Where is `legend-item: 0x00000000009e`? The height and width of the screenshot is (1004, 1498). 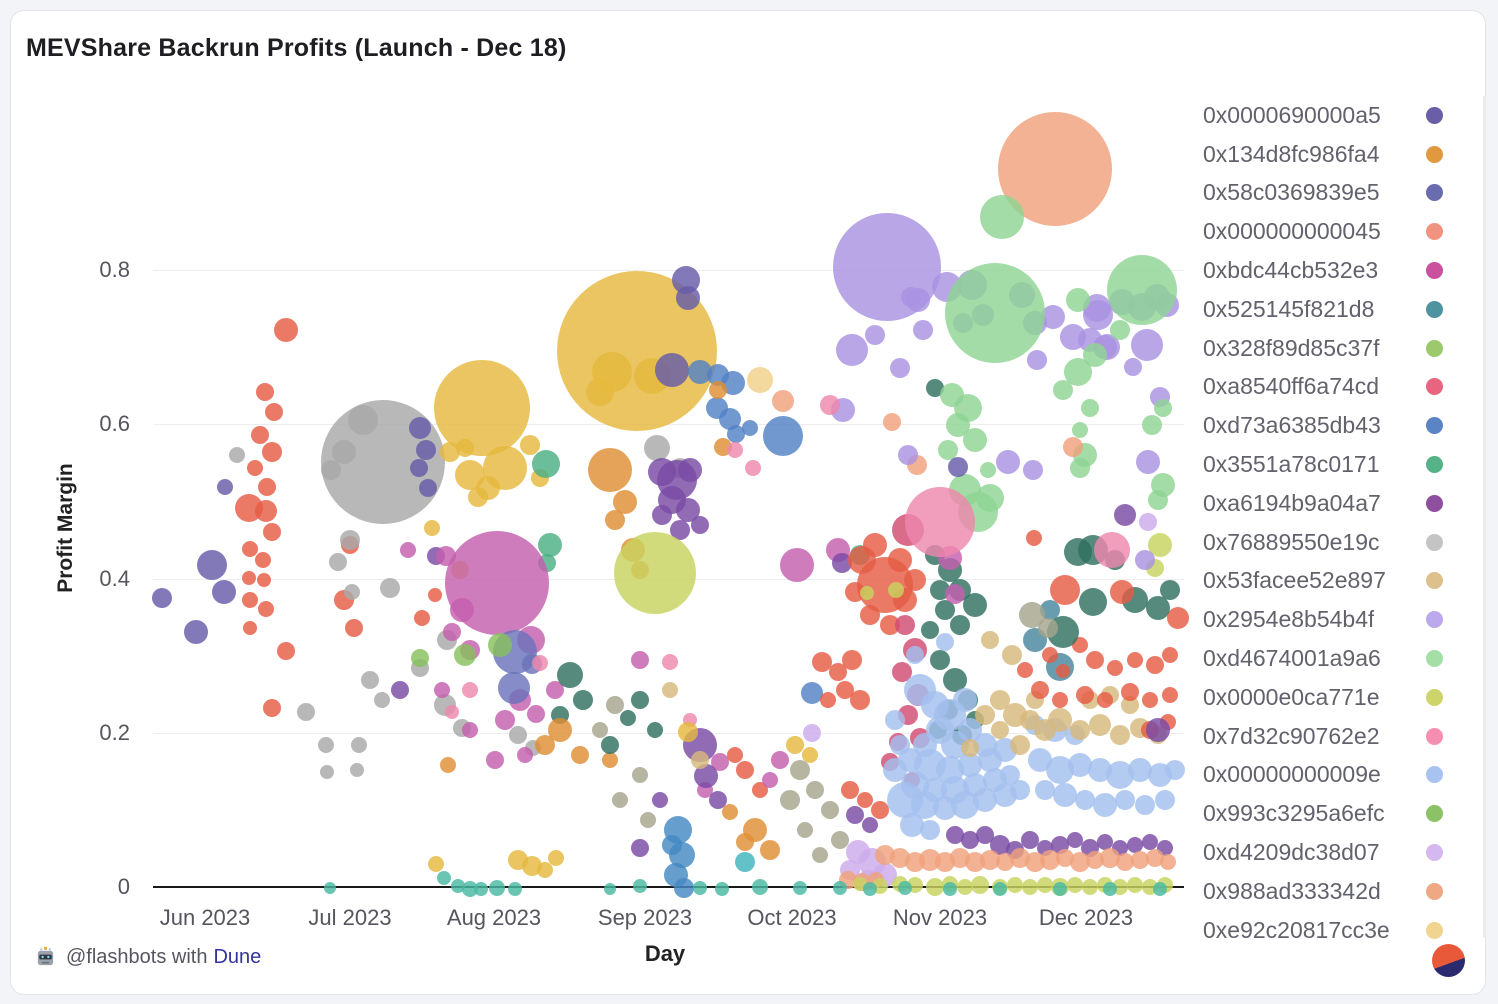
legend-item: 0x00000000009e is located at coordinates (1334, 775).